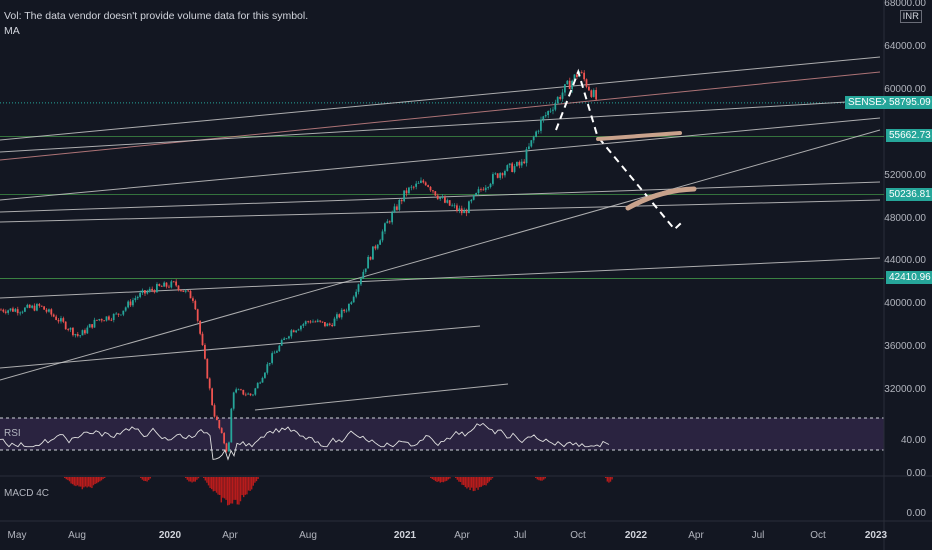 The width and height of the screenshot is (932, 550). I want to click on price-axis-tick: 44000.00, so click(905, 261).